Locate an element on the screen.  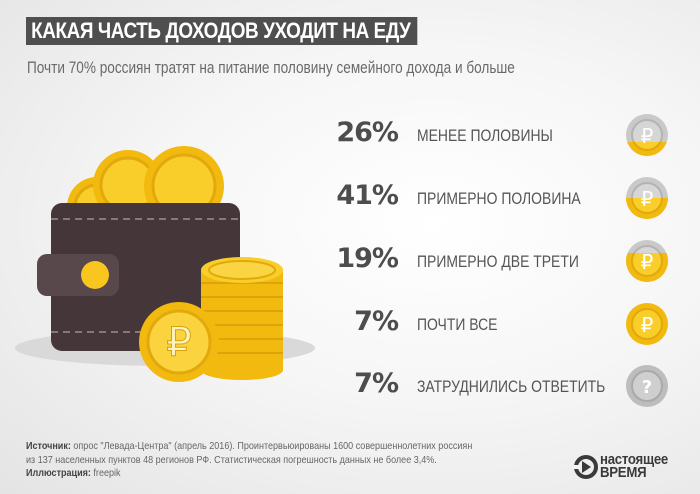
percent-value: 26% is located at coordinates (367, 132).